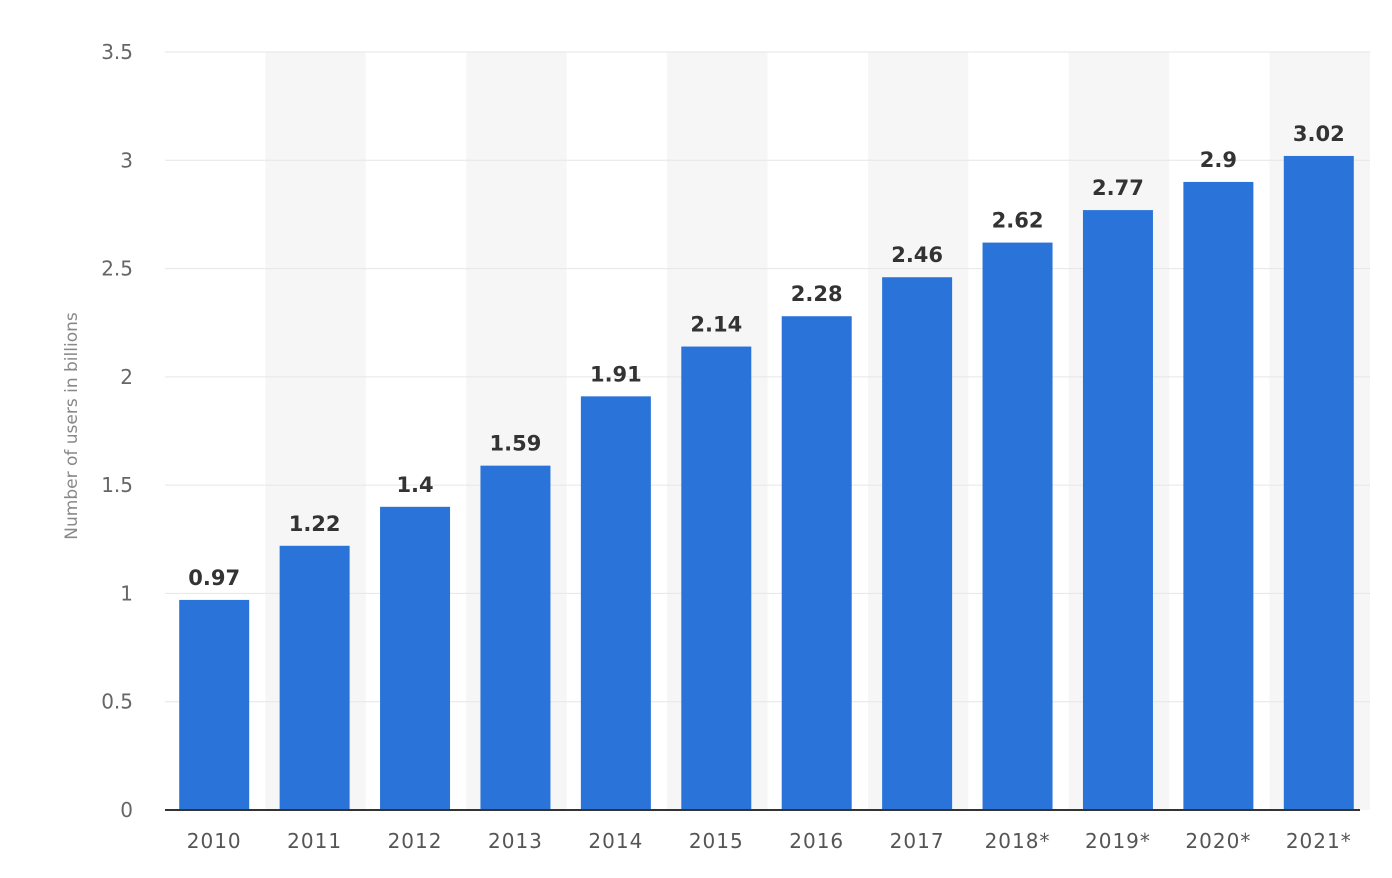 This screenshot has width=1392, height=878. Describe the element at coordinates (516, 444) in the screenshot. I see `data-label-2013: 1.59` at that location.